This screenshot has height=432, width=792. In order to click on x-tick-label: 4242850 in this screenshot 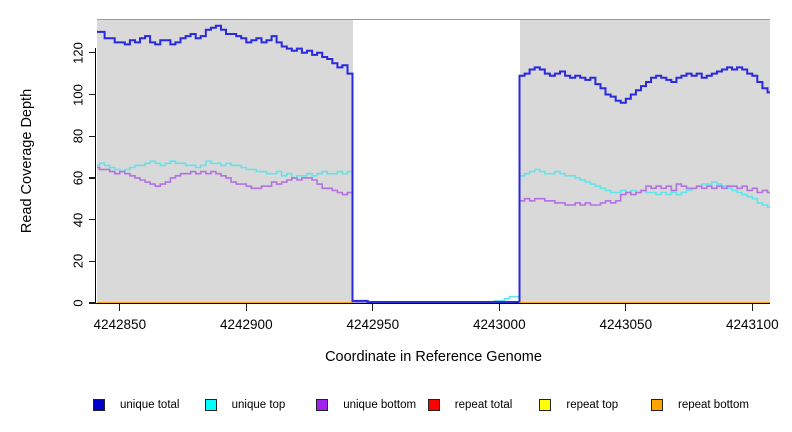, I will do `click(120, 324)`.